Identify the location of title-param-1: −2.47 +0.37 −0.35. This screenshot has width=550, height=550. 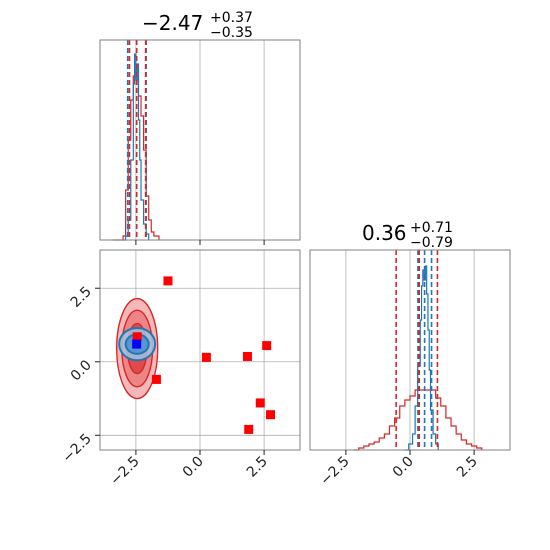
(197, 25).